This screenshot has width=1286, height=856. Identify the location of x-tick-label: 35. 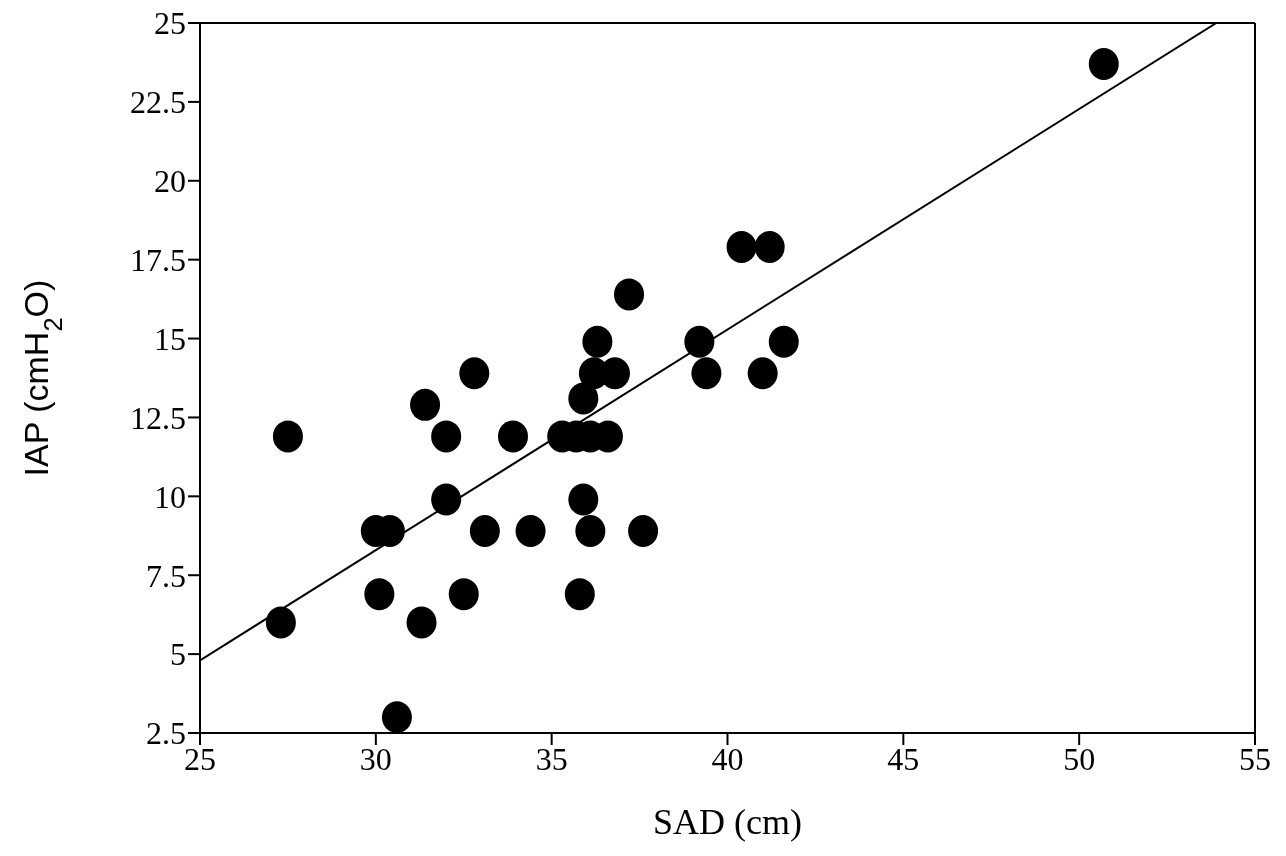
(551, 758).